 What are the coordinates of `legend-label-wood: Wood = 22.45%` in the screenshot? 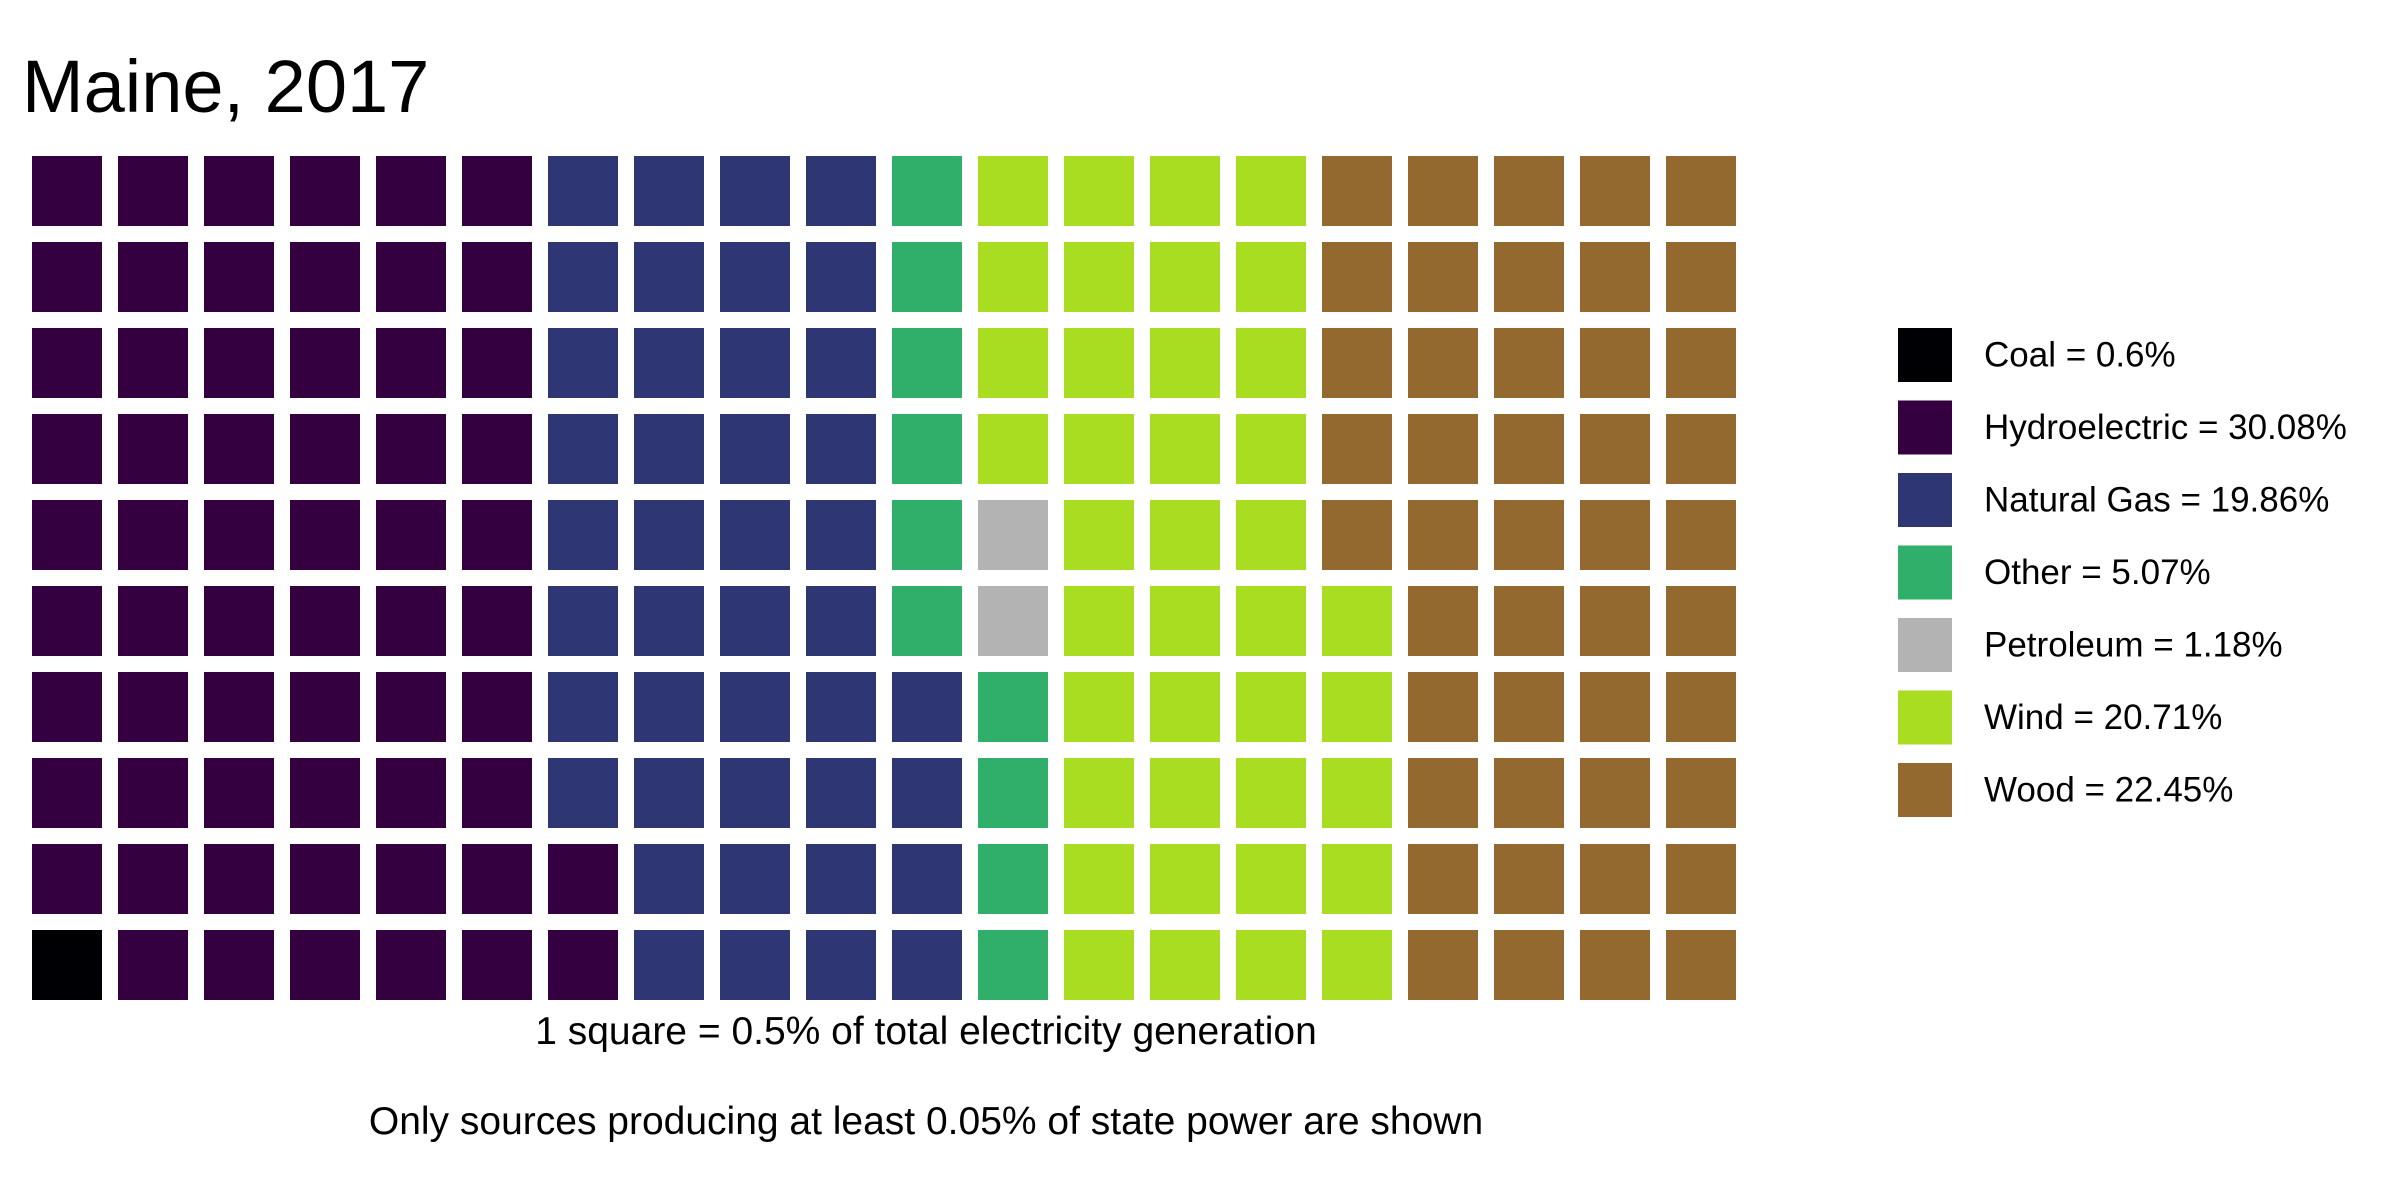 It's located at (2108, 790).